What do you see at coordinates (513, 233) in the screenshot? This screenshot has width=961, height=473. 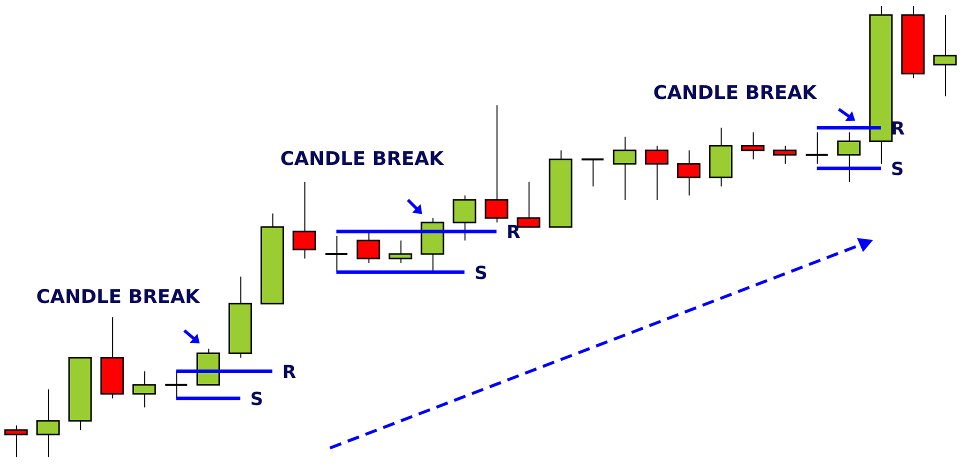 I see `series-label: R` at bounding box center [513, 233].